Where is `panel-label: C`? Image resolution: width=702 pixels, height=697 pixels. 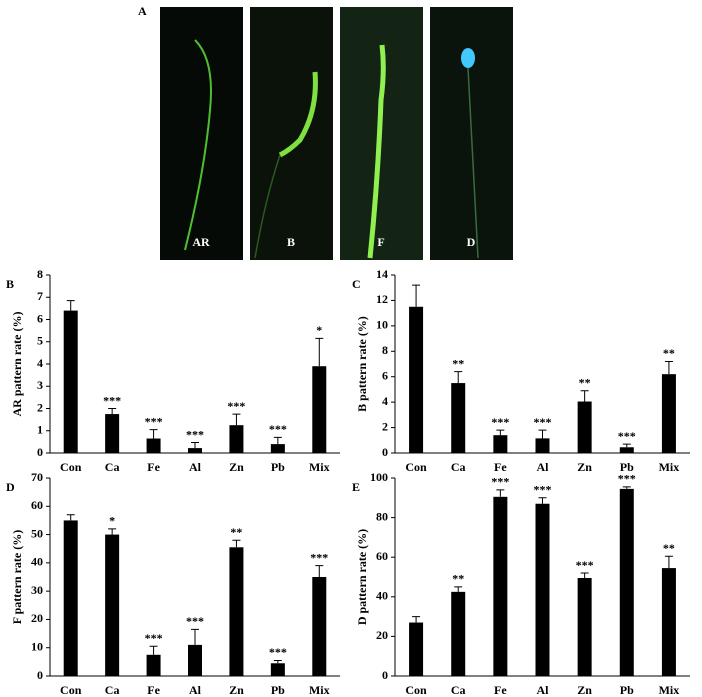
panel-label: C is located at coordinates (356, 284).